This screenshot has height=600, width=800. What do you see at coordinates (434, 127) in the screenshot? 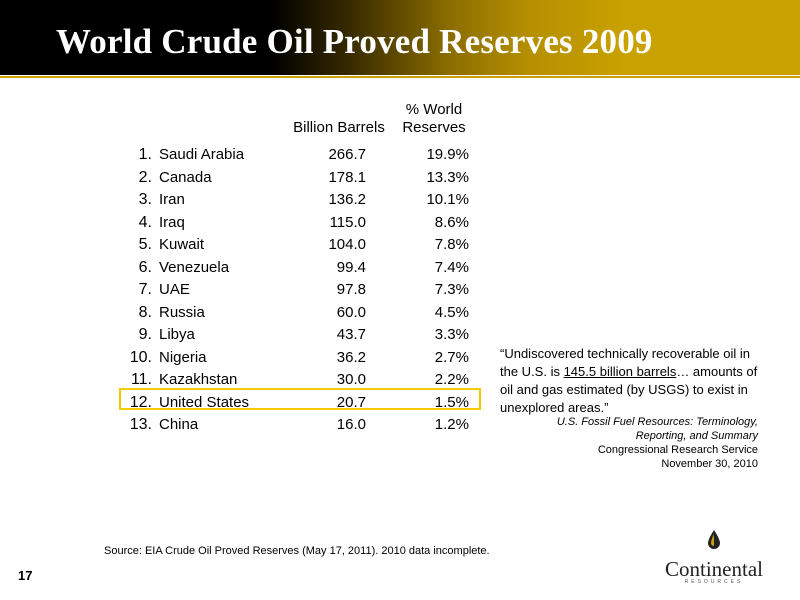
I see `column-header-world-line2: Reserves` at bounding box center [434, 127].